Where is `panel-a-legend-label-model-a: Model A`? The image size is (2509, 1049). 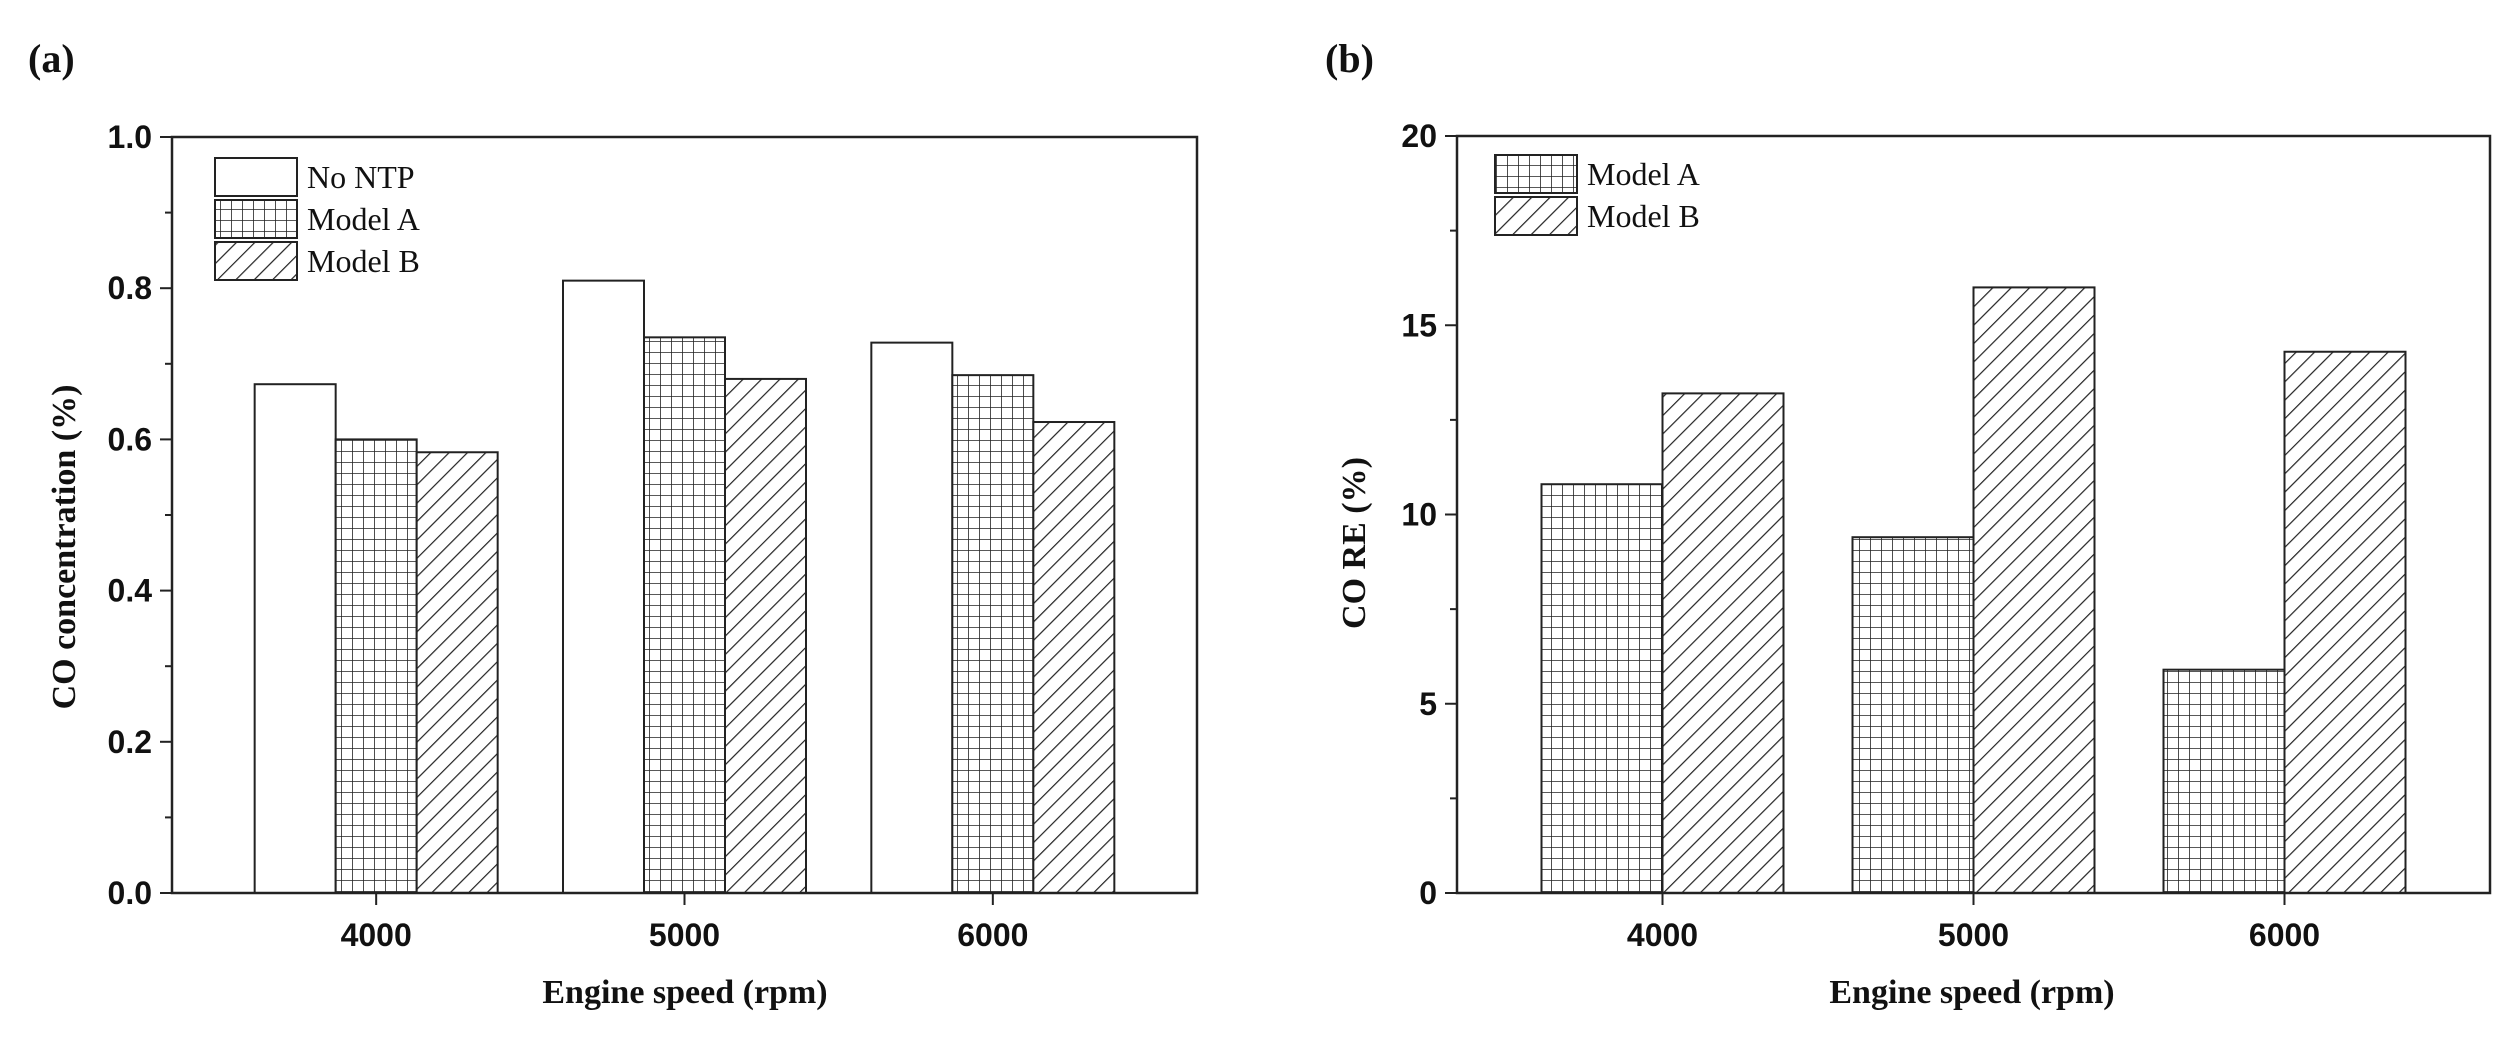 panel-a-legend-label-model-a: Model A is located at coordinates (363, 219).